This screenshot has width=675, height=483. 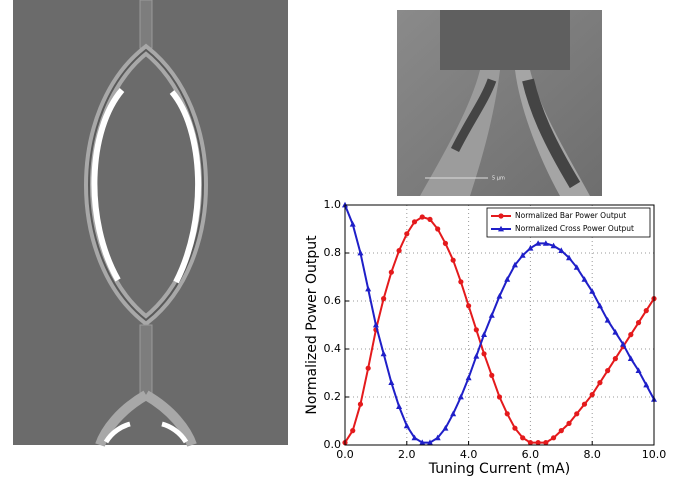 I want to click on y-tick-label: 0.8, so click(x=333, y=252).